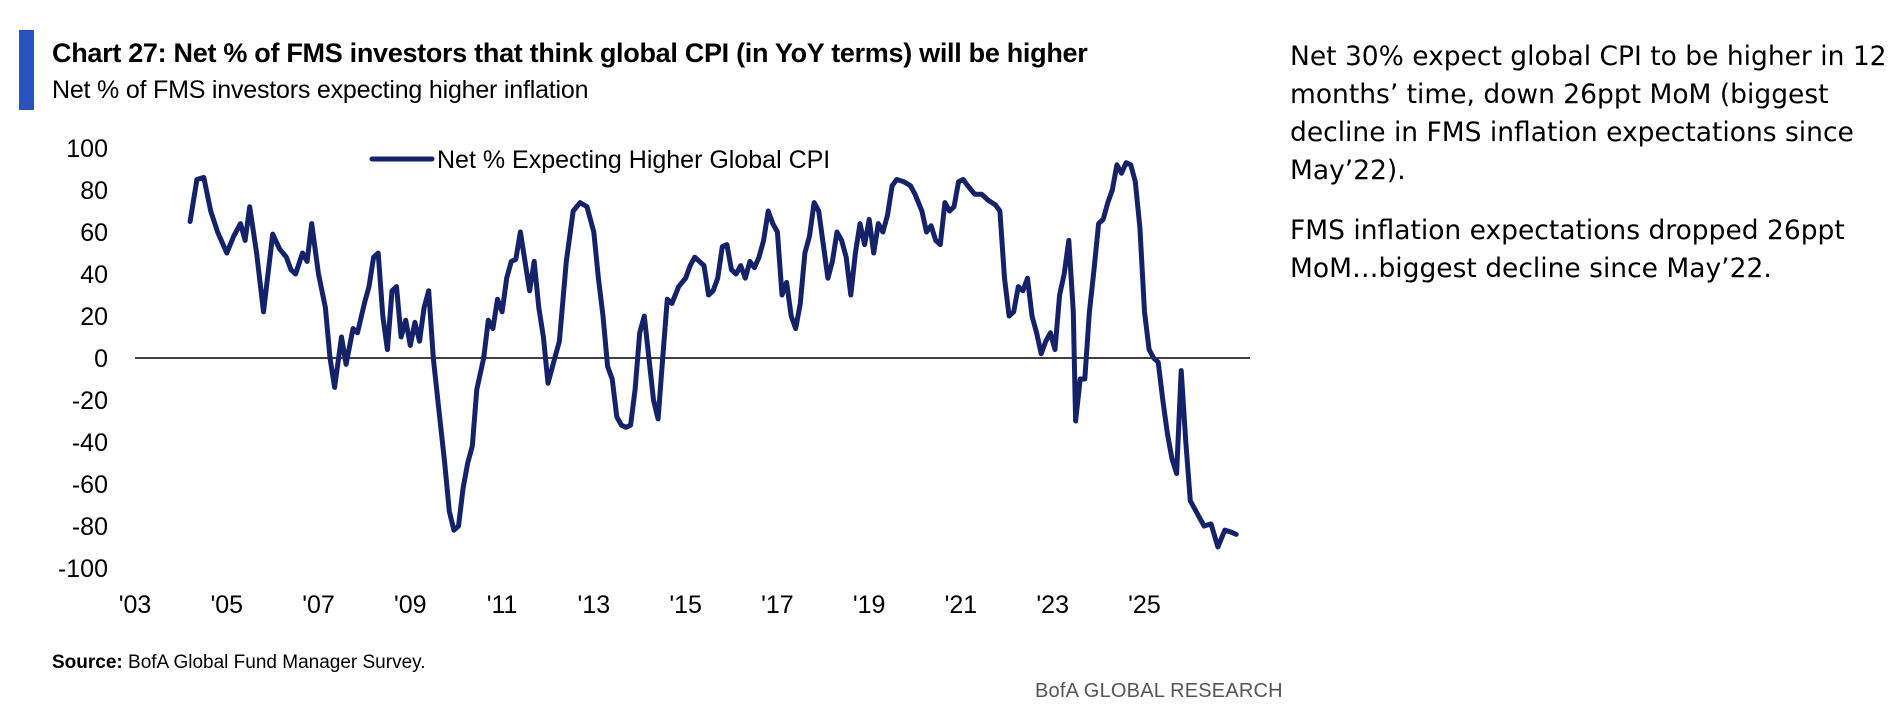 The height and width of the screenshot is (724, 1900). What do you see at coordinates (633, 160) in the screenshot?
I see `legend-label: Net % Expecting Higher Global CPI` at bounding box center [633, 160].